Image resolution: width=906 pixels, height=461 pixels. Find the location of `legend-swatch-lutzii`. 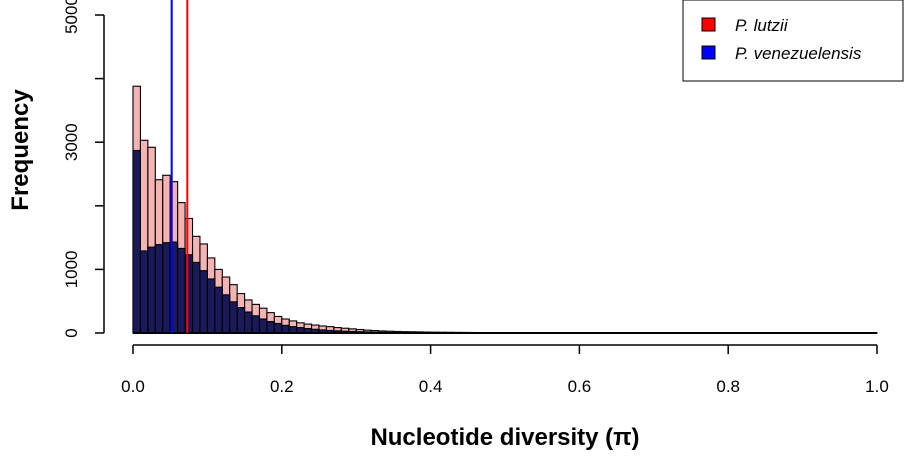

legend-swatch-lutzii is located at coordinates (708, 24).